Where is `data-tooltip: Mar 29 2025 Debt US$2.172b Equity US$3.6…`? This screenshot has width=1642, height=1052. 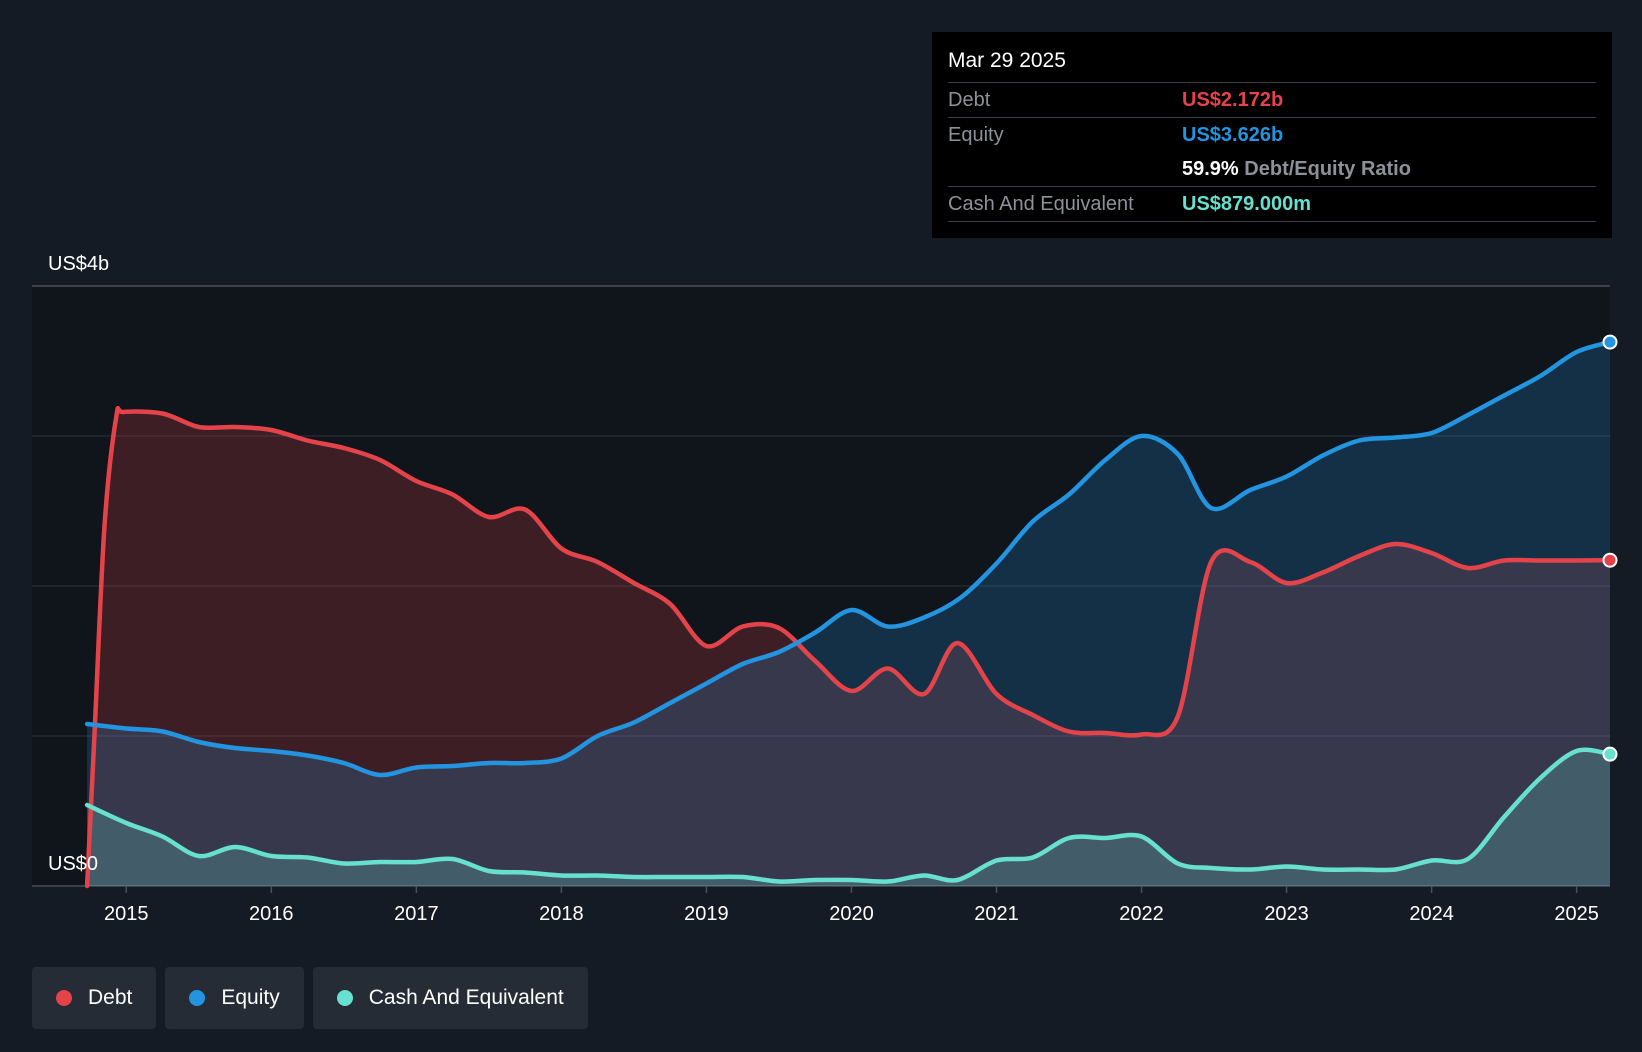
data-tooltip: Mar 29 2025 Debt US$2.172b Equity US$3.6… is located at coordinates (1272, 135).